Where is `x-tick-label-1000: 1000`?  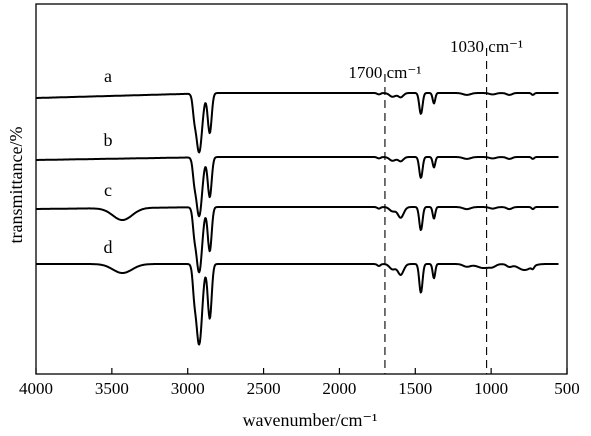
x-tick-label-1000: 1000 is located at coordinates (491, 388).